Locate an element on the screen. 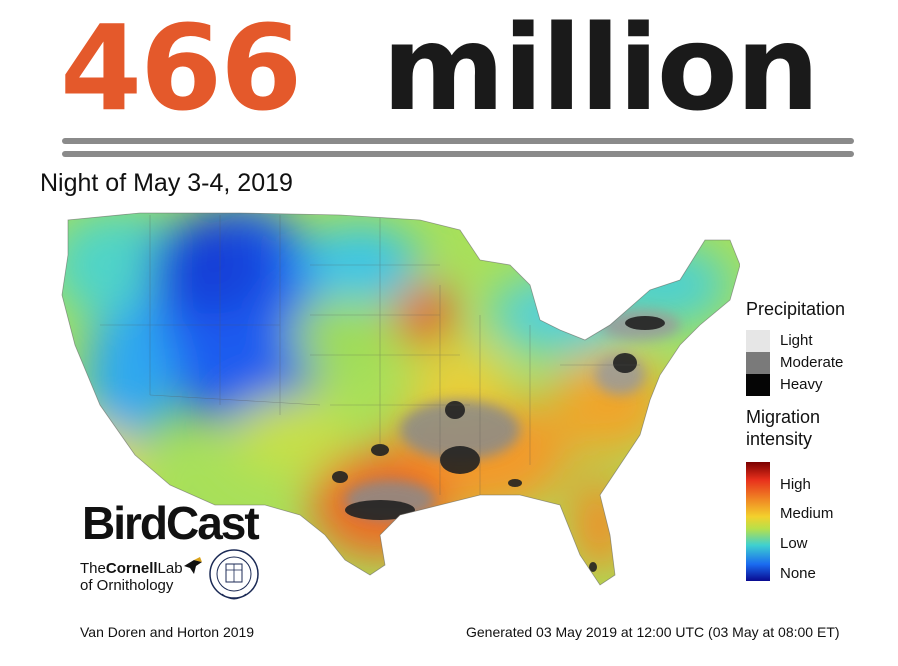  cornell-bird-icon is located at coordinates (193, 565).